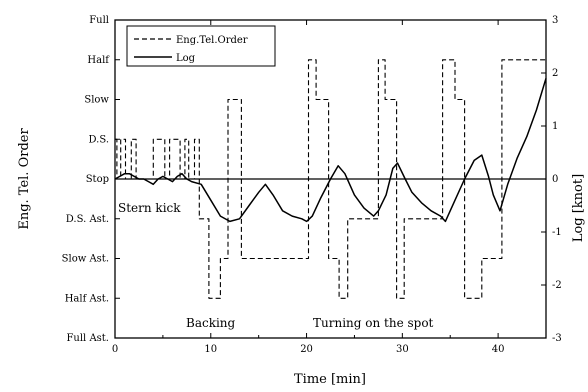  Describe the element at coordinates (97, 179) in the screenshot. I see `left-tick-label: Stop` at that location.